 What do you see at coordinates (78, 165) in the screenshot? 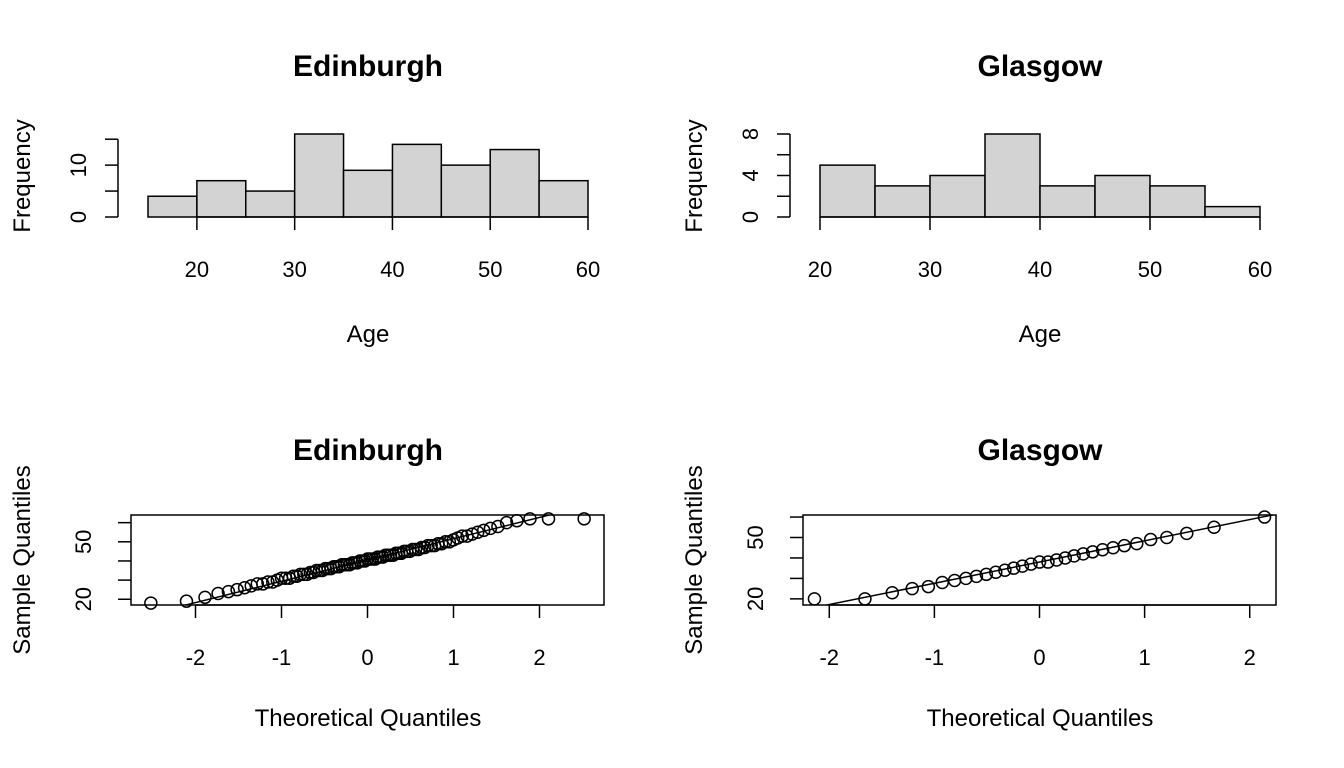
I see `y-tick-label: 10` at bounding box center [78, 165].